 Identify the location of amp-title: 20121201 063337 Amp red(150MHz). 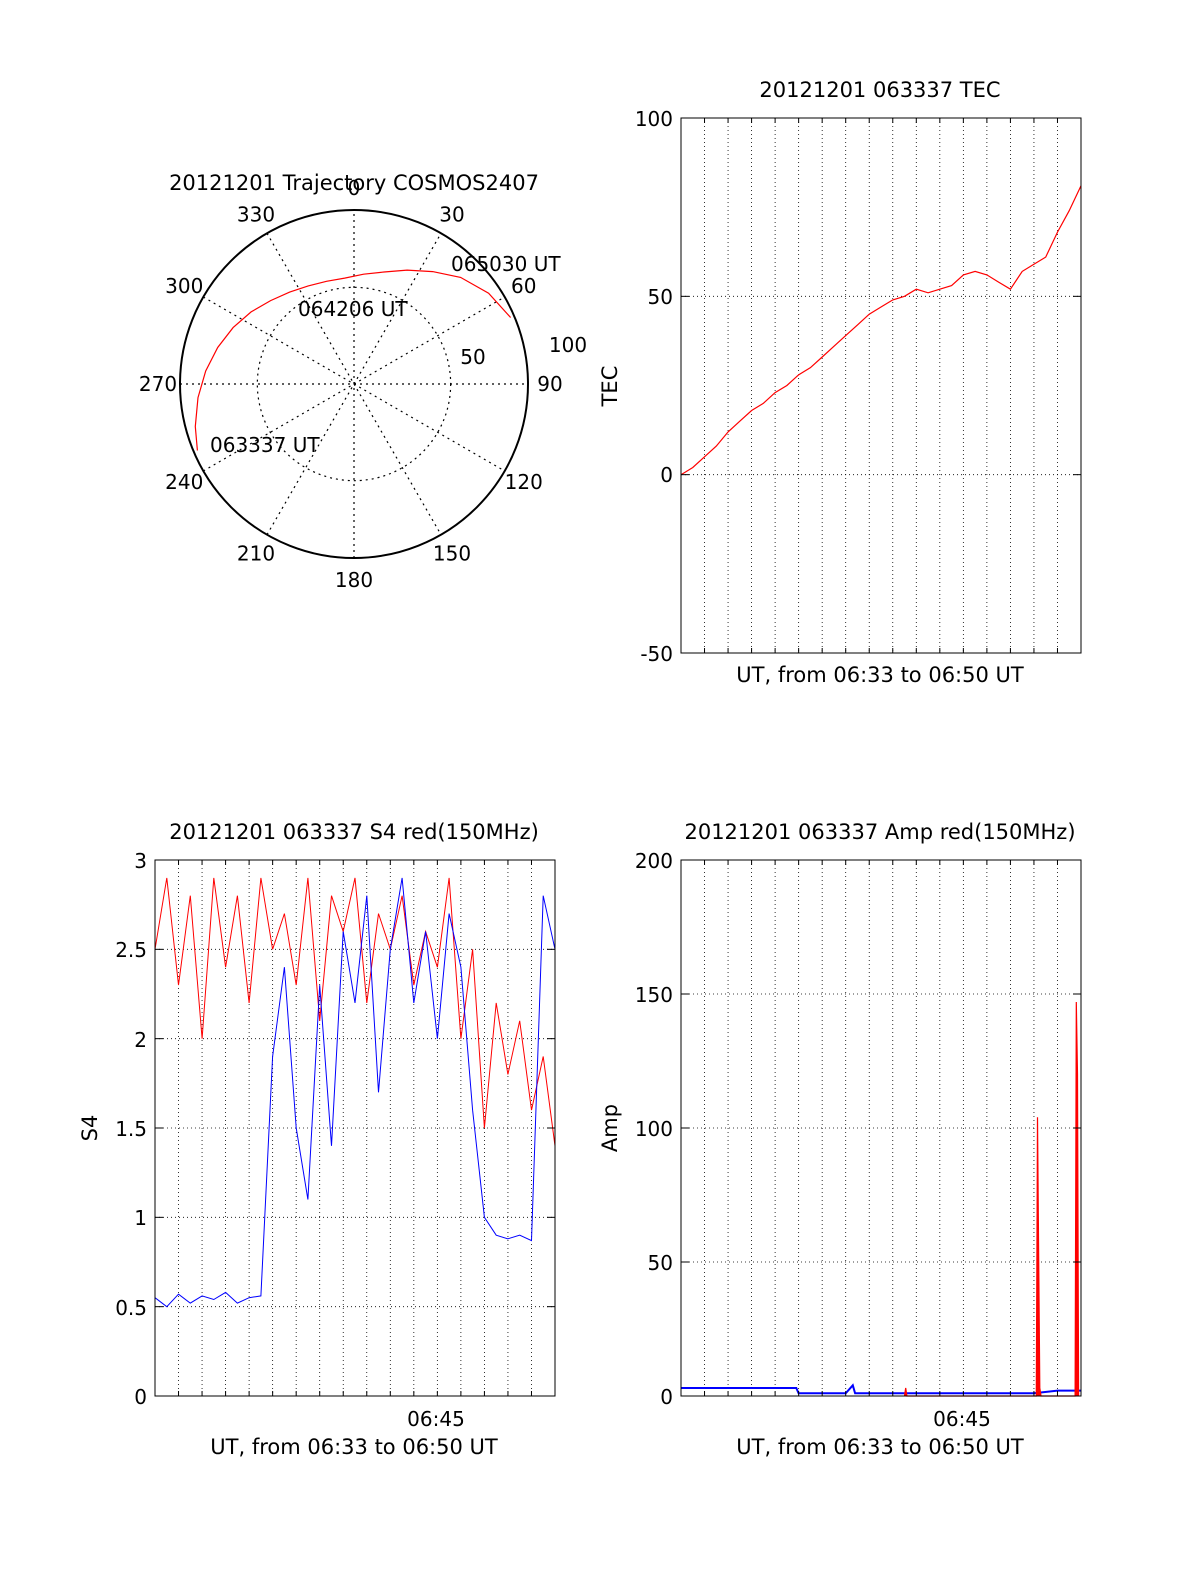
(879, 832).